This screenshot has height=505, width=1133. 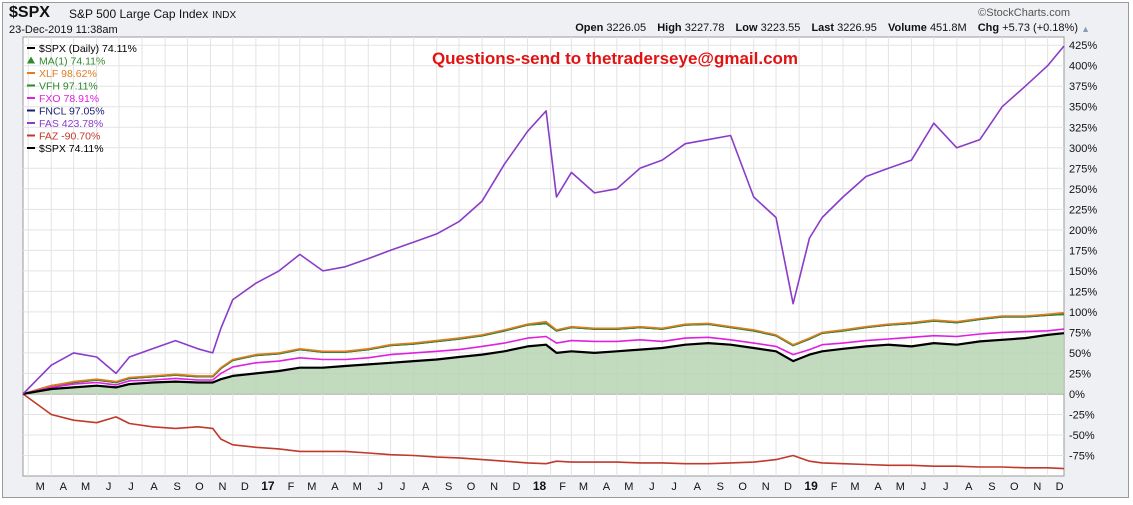 What do you see at coordinates (1080, 333) in the screenshot?
I see `y-tick-label: 75%` at bounding box center [1080, 333].